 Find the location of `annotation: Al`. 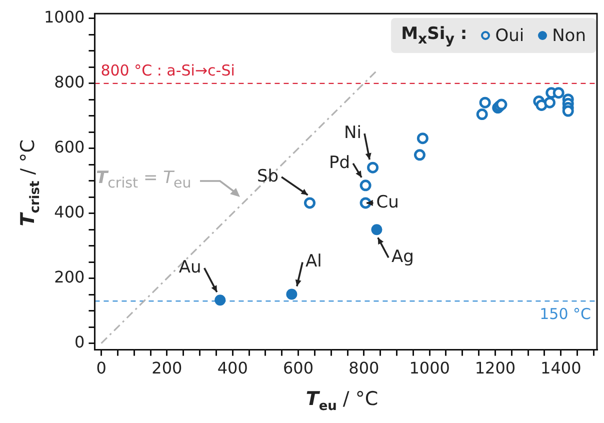

annotation: Al is located at coordinates (314, 262).